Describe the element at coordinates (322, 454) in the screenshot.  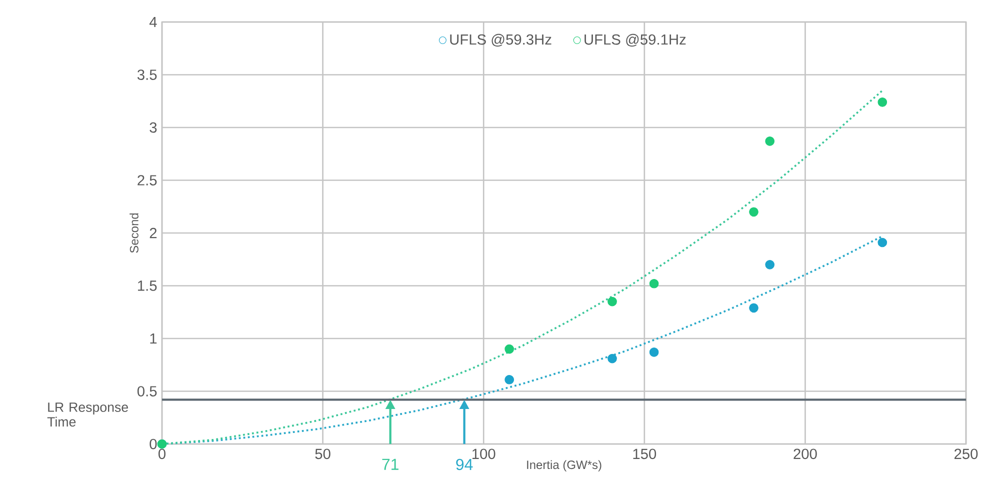
I see `x-tick-label: 50` at that location.